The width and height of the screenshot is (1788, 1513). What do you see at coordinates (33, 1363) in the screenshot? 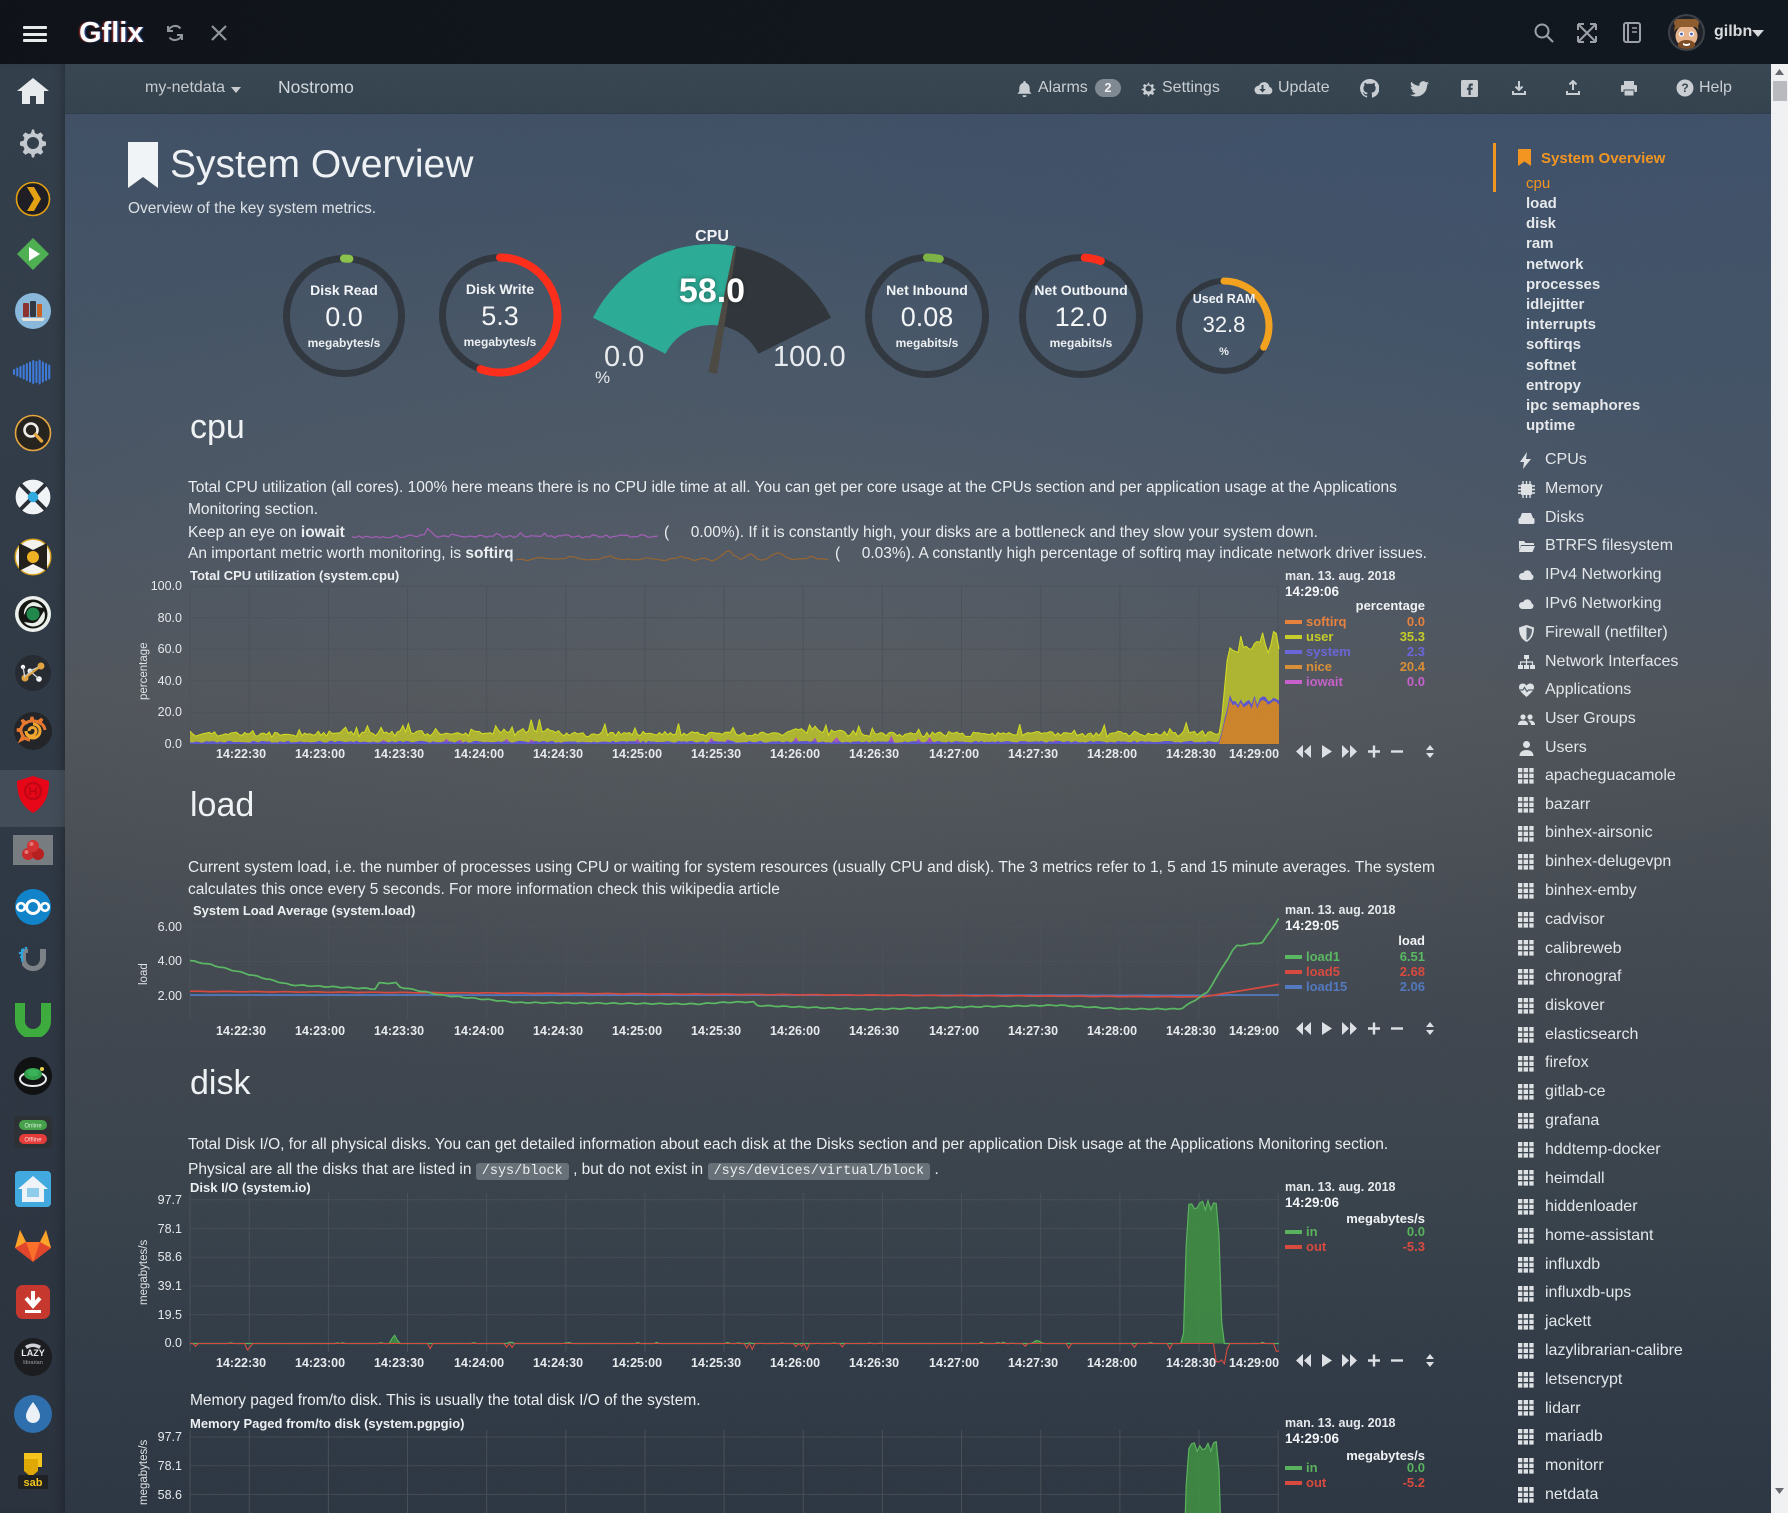
I see `svg-text: librarian` at bounding box center [33, 1363].